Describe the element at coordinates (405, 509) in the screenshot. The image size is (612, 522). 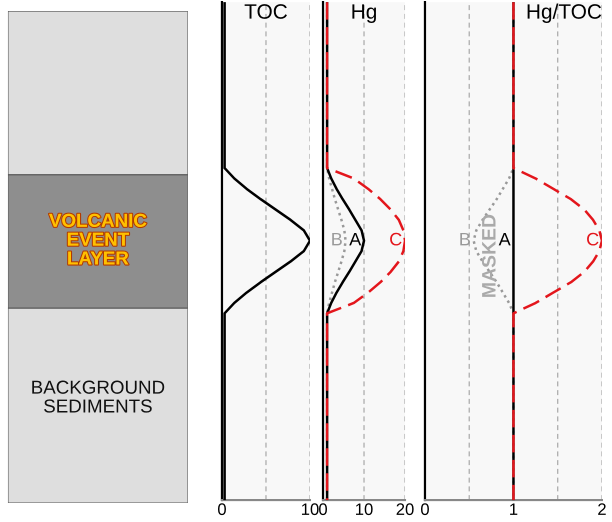
I see `x-tick-label: 20` at that location.